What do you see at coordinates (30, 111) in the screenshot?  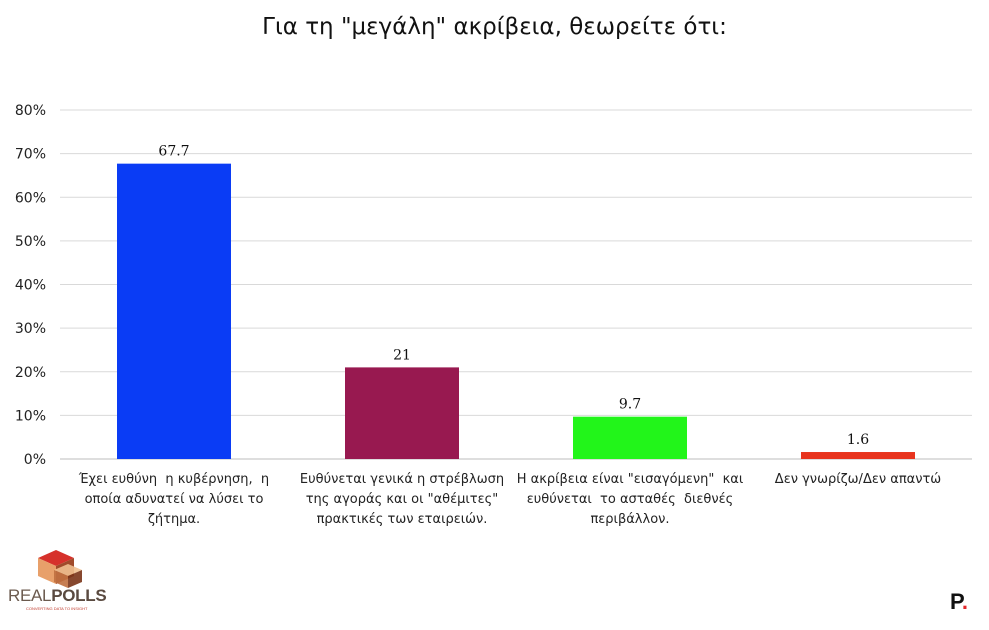 I see `y-tick-label: 80%` at bounding box center [30, 111].